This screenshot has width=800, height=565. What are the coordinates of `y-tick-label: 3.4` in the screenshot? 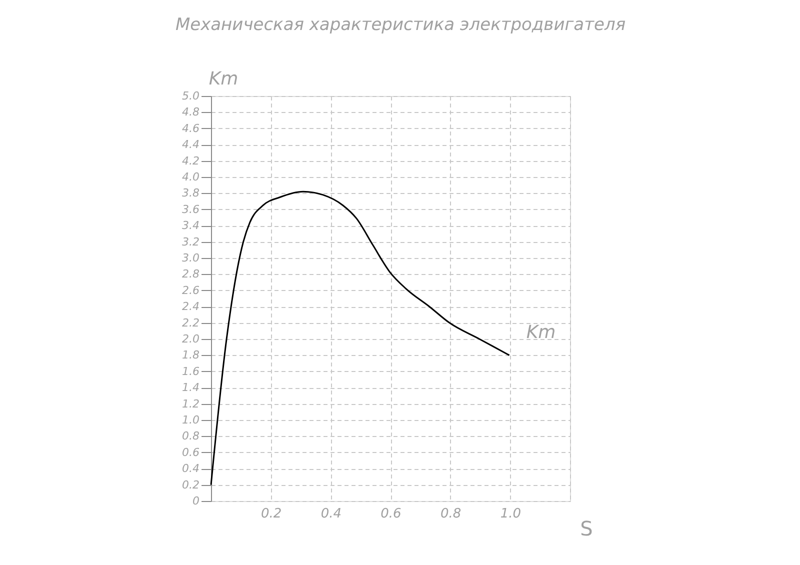 It's located at (191, 225).